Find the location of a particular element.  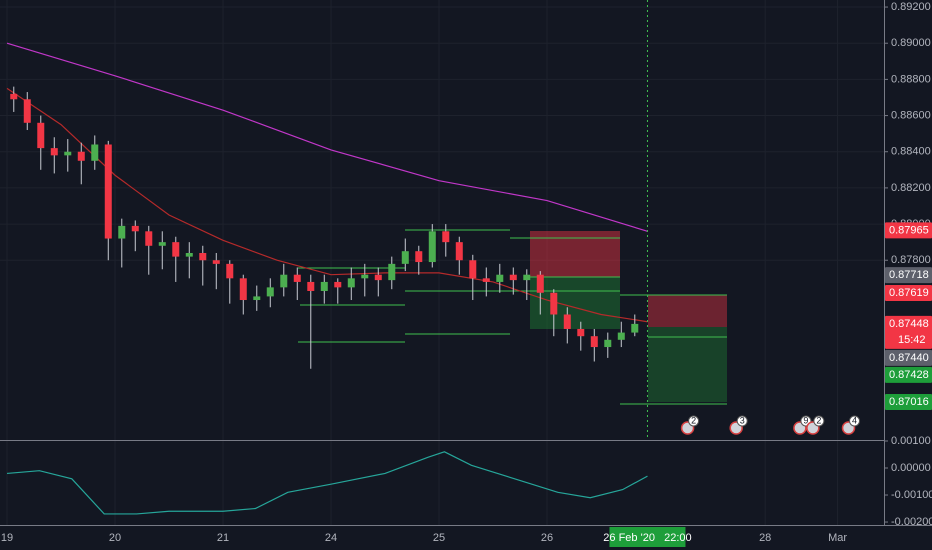

y-tick-label: 0.88800 is located at coordinates (911, 79).